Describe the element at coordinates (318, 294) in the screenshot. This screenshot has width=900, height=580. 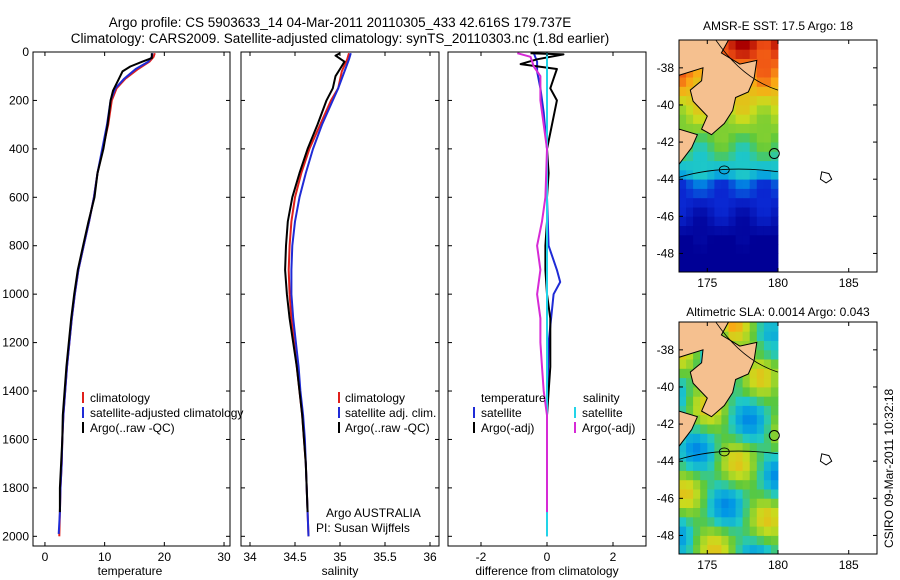
I see `salinity-panel` at that location.